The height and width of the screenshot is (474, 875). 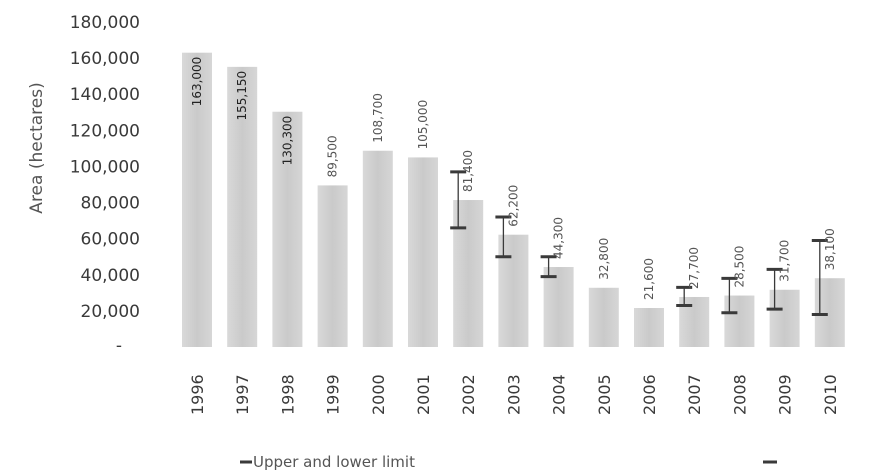 What do you see at coordinates (649, 279) in the screenshot?
I see `data-label: 21,600` at bounding box center [649, 279].